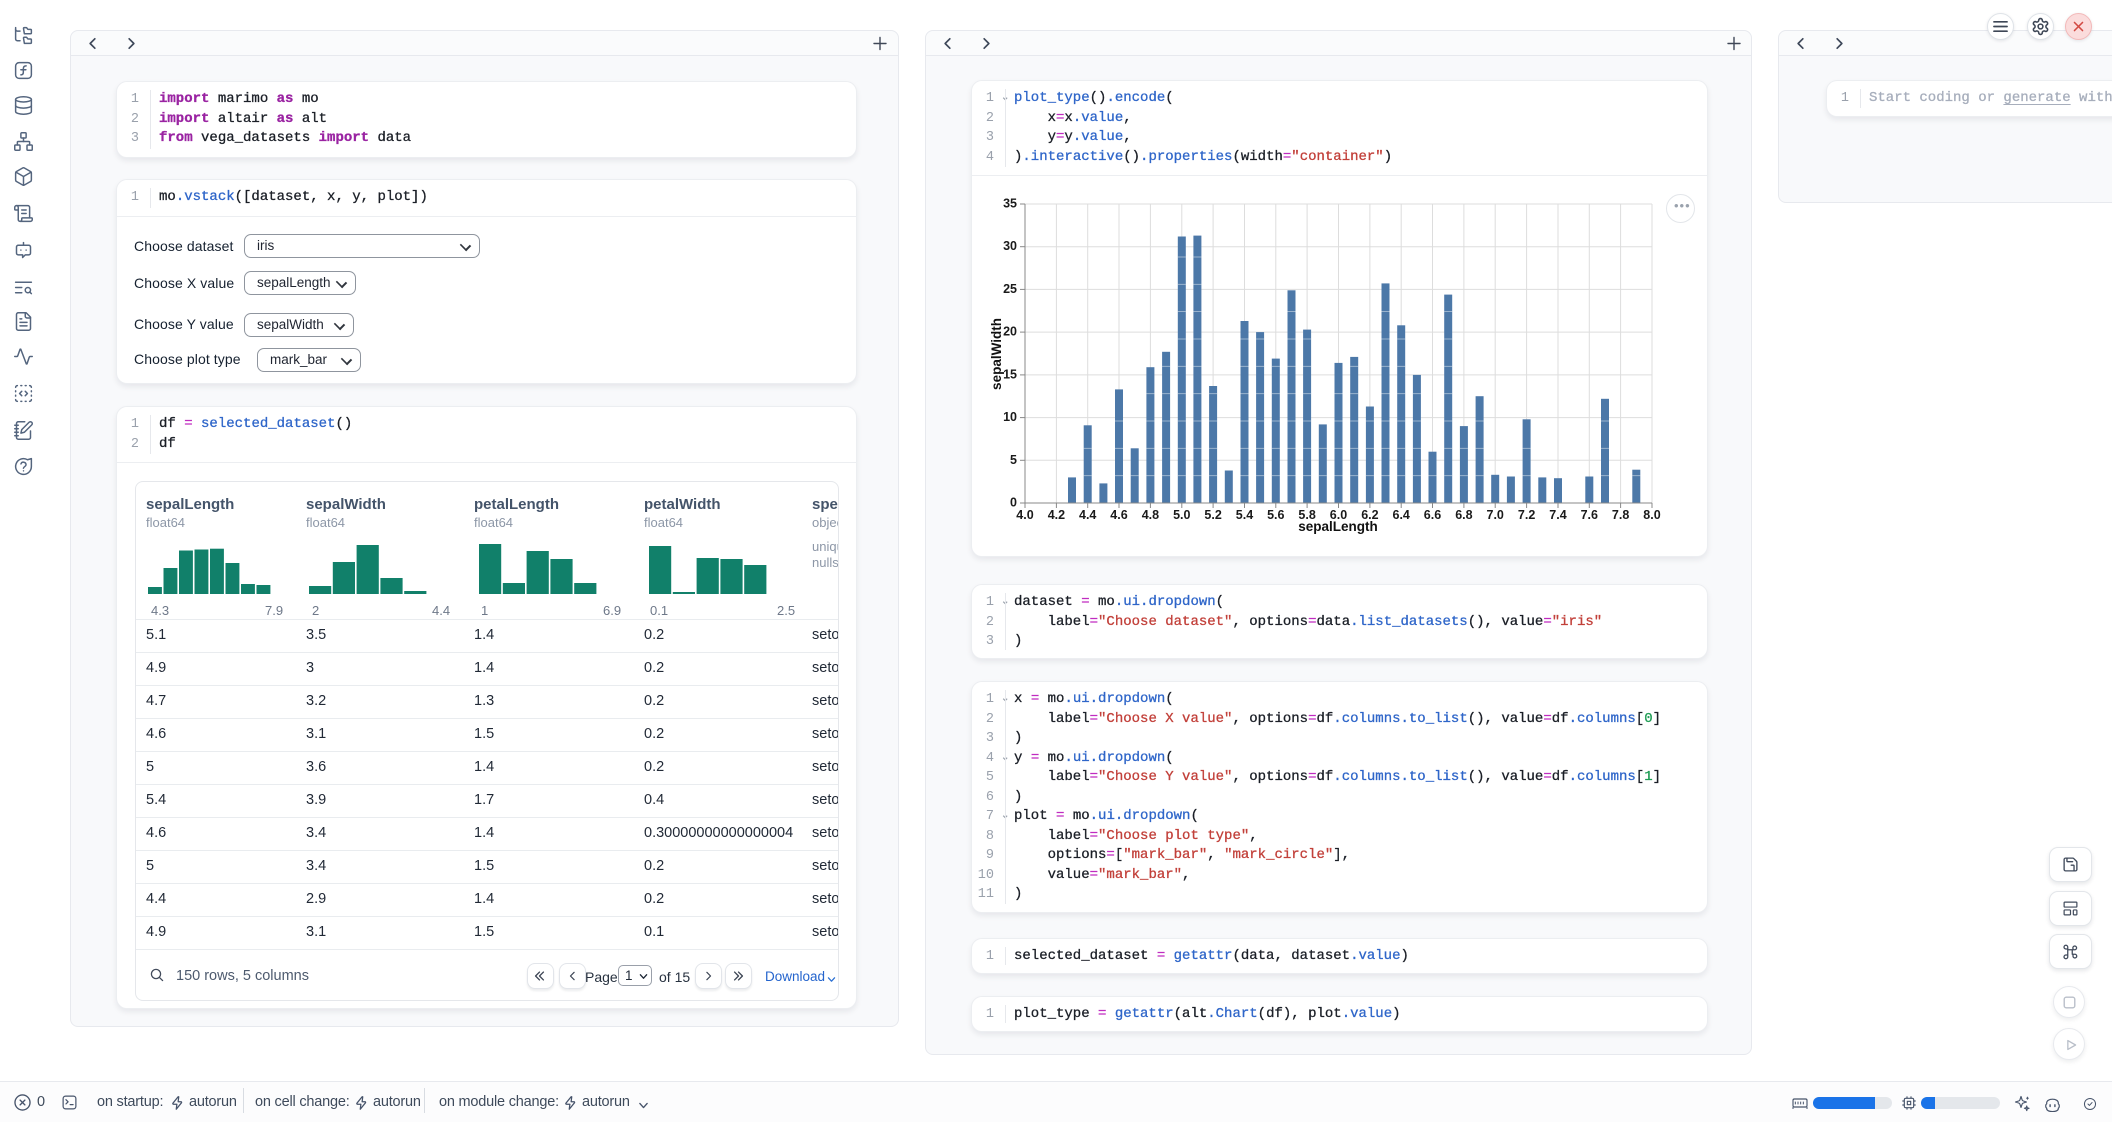 The width and height of the screenshot is (2112, 1122). What do you see at coordinates (1526, 515) in the screenshot?
I see `svg-text: 7.2` at bounding box center [1526, 515].